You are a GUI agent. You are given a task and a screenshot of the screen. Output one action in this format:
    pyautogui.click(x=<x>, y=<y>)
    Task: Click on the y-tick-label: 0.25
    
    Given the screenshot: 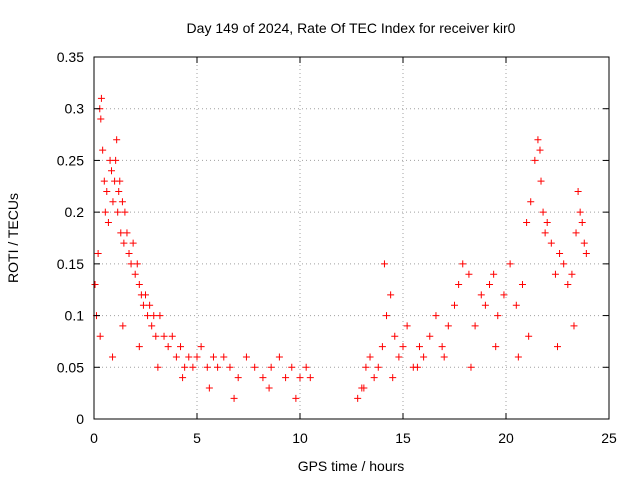 What is the action you would take?
    pyautogui.click(x=70, y=160)
    